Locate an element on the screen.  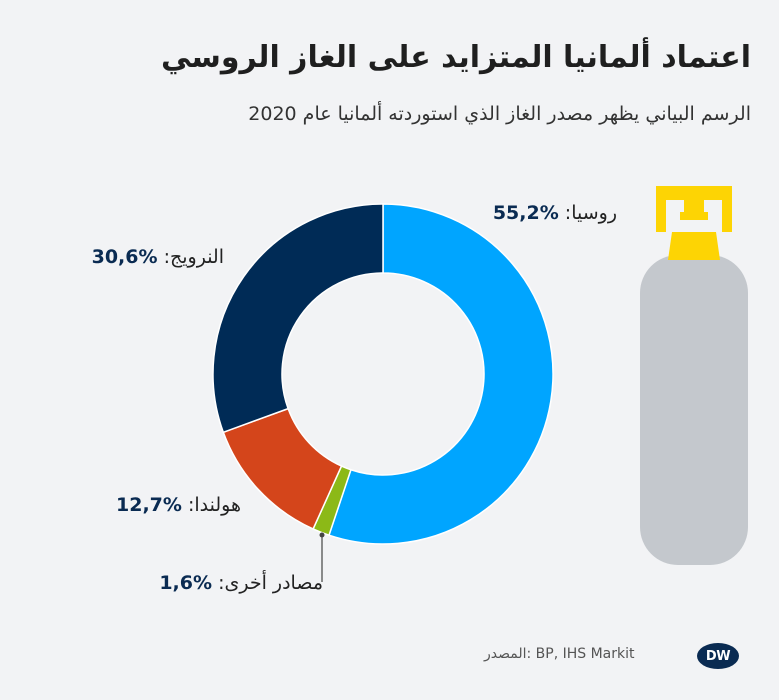
source-text: المصدر: BP, IHS Markit is located at coordinates (559, 654).